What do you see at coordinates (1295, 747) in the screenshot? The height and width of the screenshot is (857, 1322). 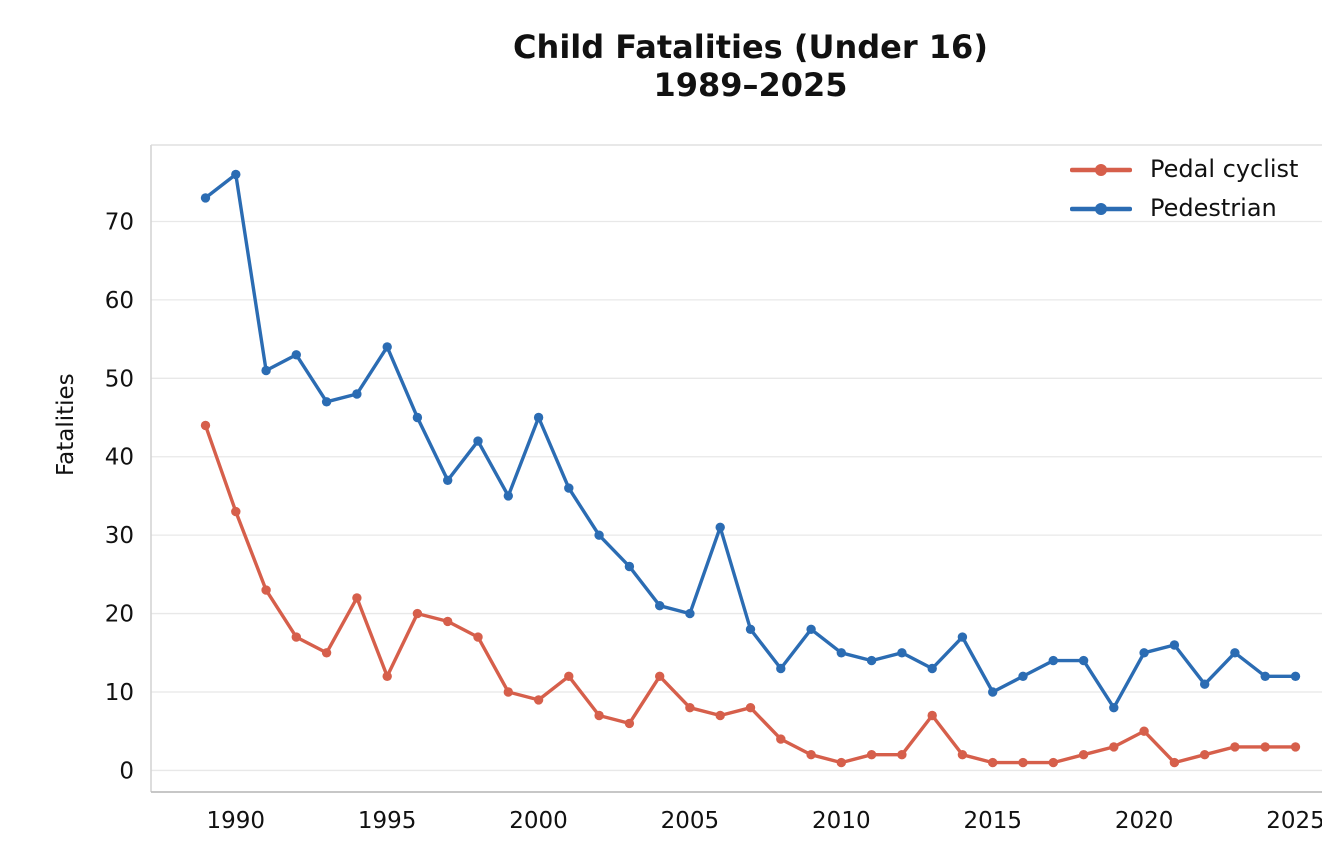 I see `data-point-pedal-cyclist-2025` at bounding box center [1295, 747].